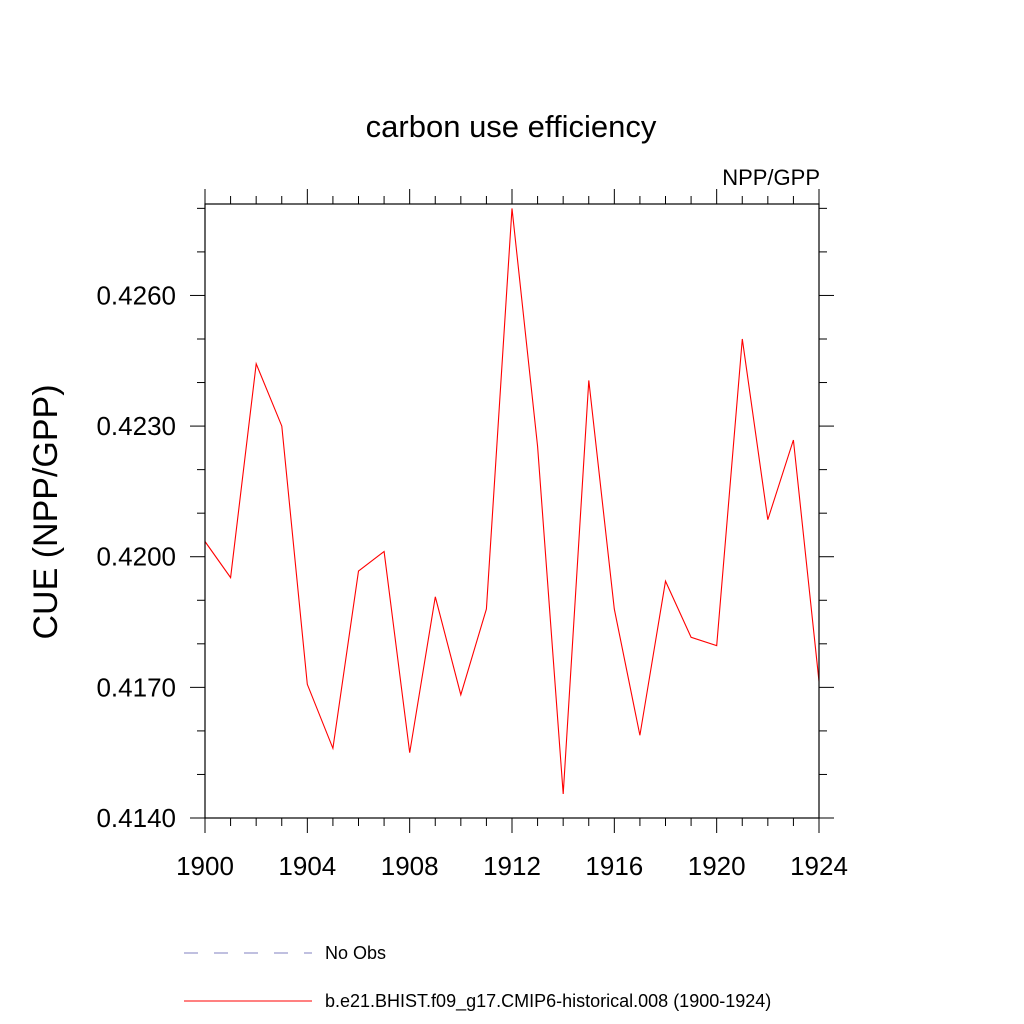 This screenshot has height=1024, width=1024. I want to click on x-tick-label: 1908, so click(410, 866).